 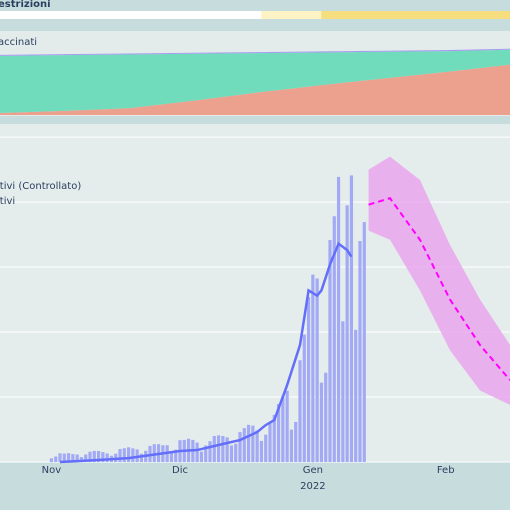 I want to click on x-tick-label: Nov, so click(x=52, y=470).